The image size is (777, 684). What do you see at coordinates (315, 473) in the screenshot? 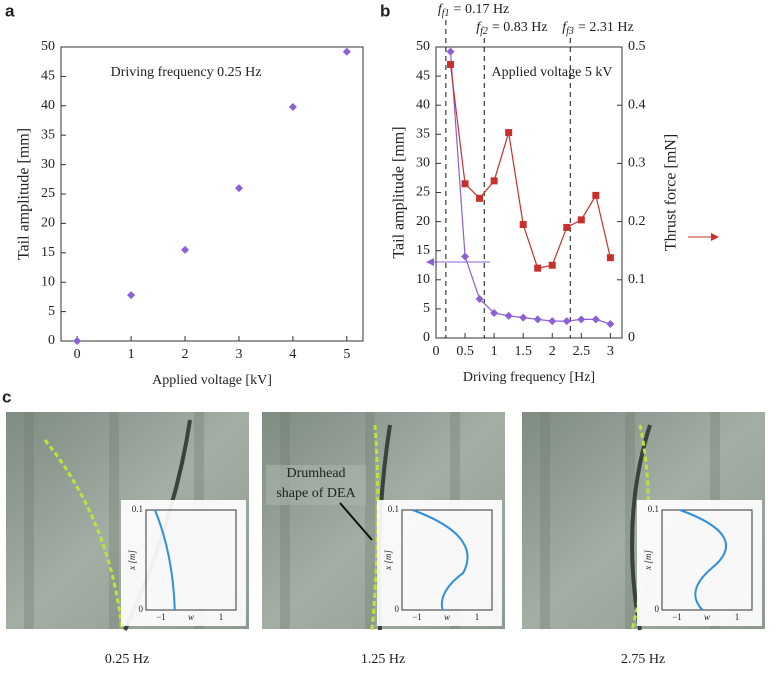
I see `annotation: Drumhead` at bounding box center [315, 473].